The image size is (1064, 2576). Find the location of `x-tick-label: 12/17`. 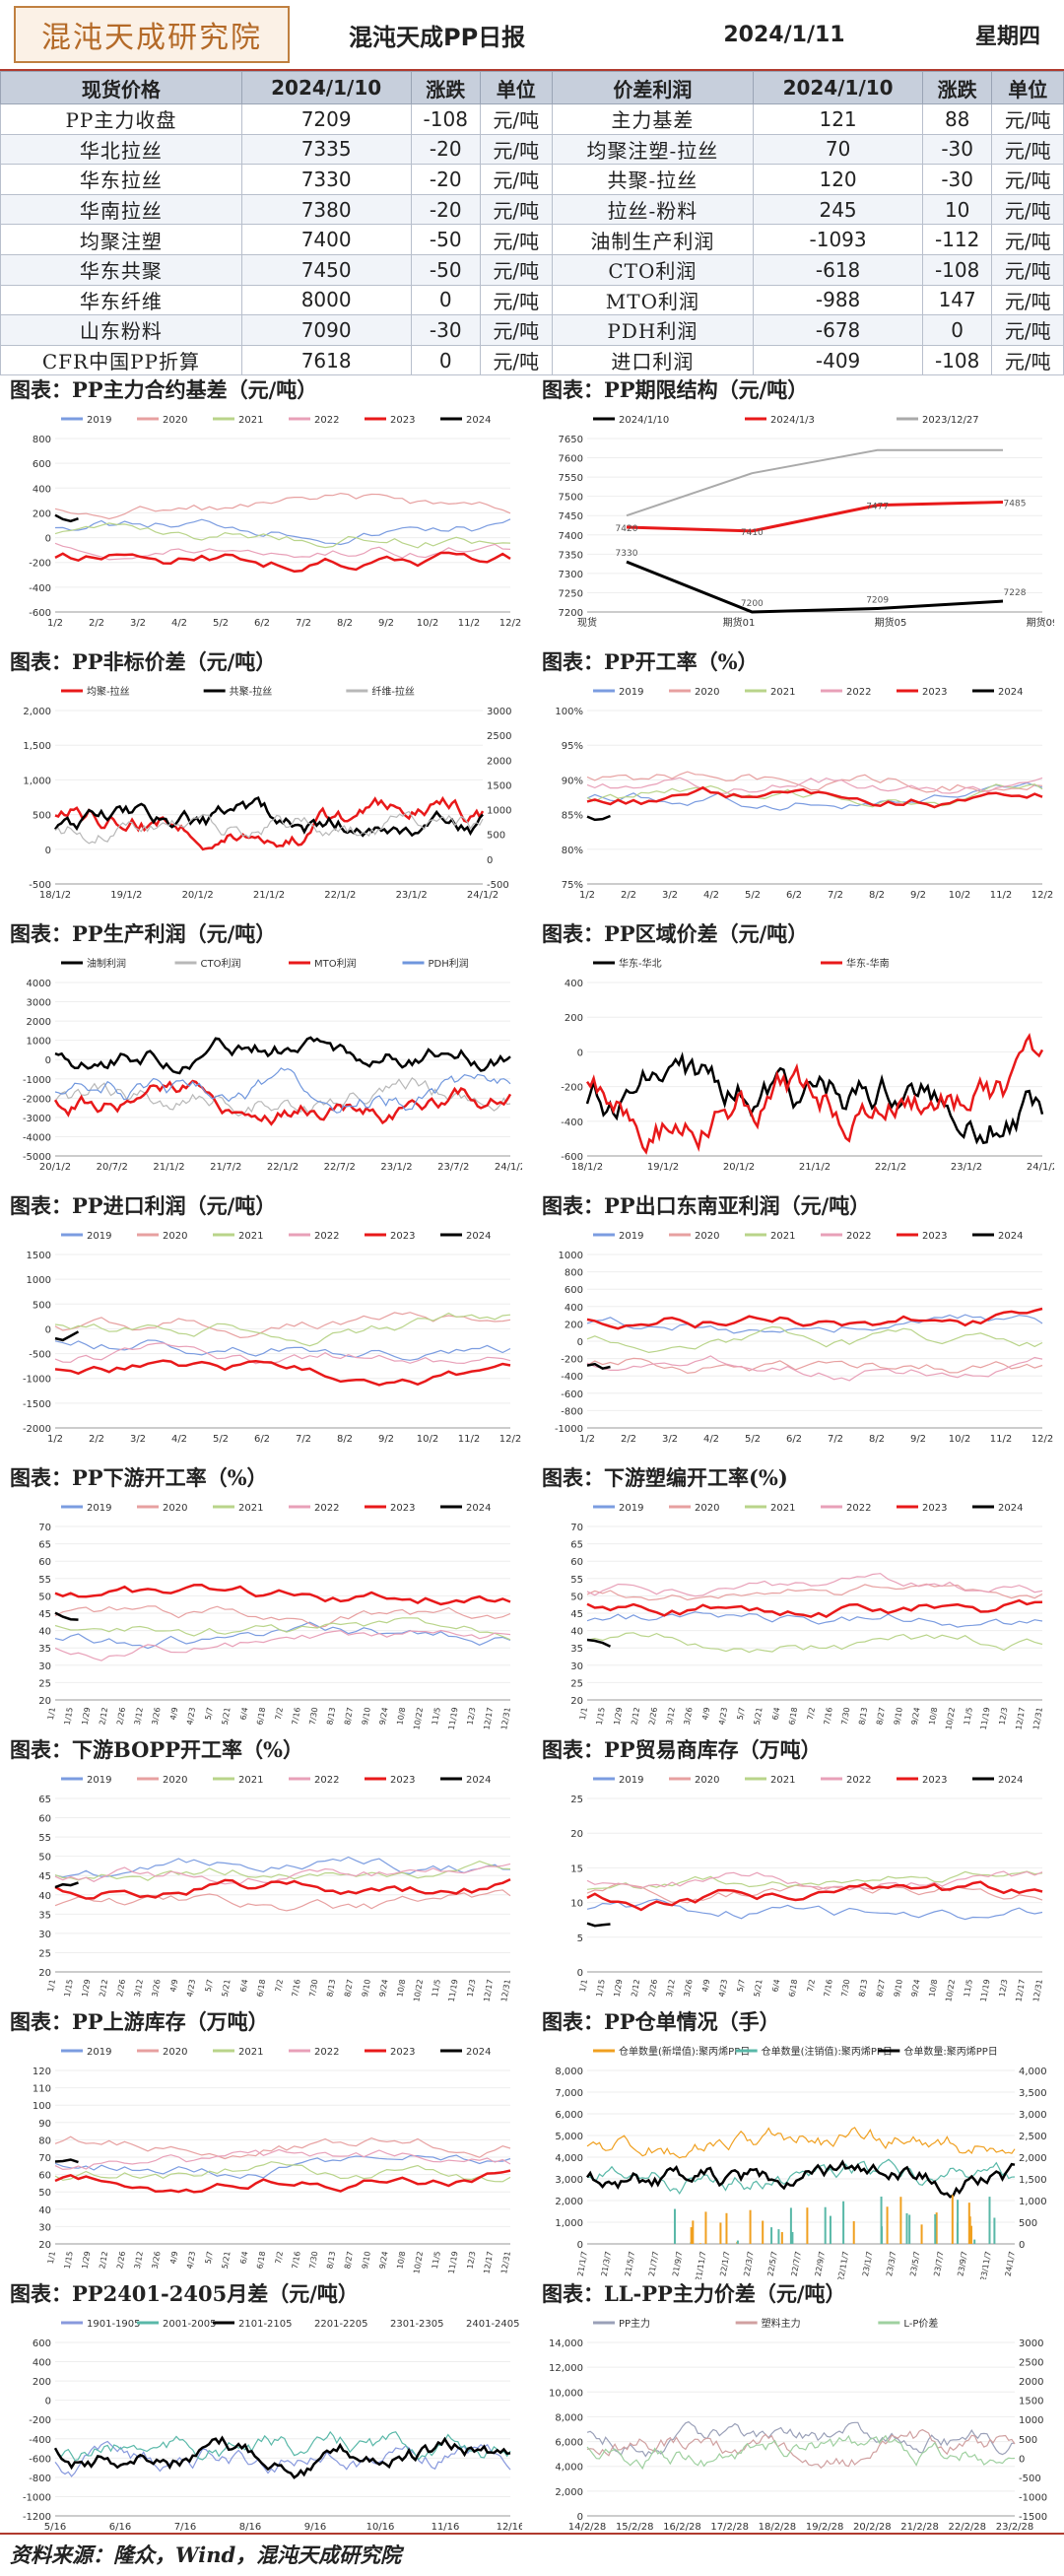

x-tick-label: 12/17 is located at coordinates (488, 1718).